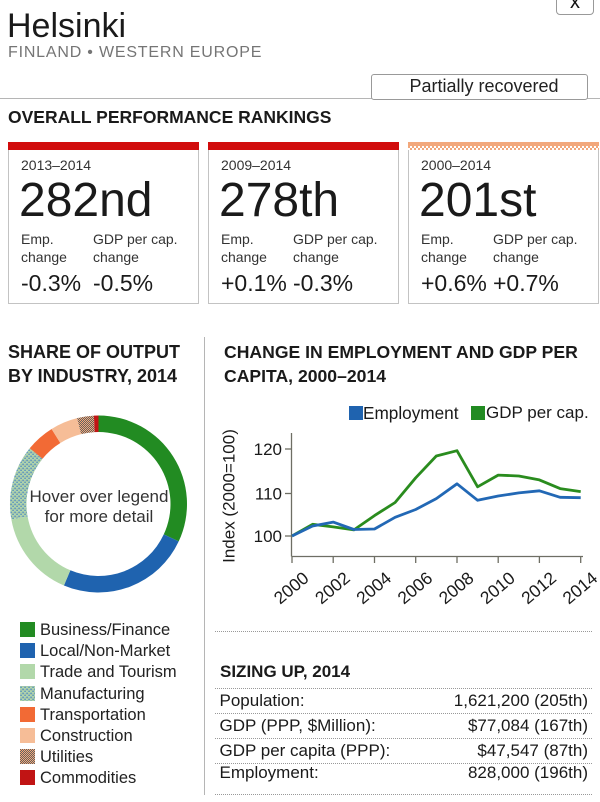 The width and height of the screenshot is (600, 802). What do you see at coordinates (268, 449) in the screenshot?
I see `svg-text: 120` at bounding box center [268, 449].